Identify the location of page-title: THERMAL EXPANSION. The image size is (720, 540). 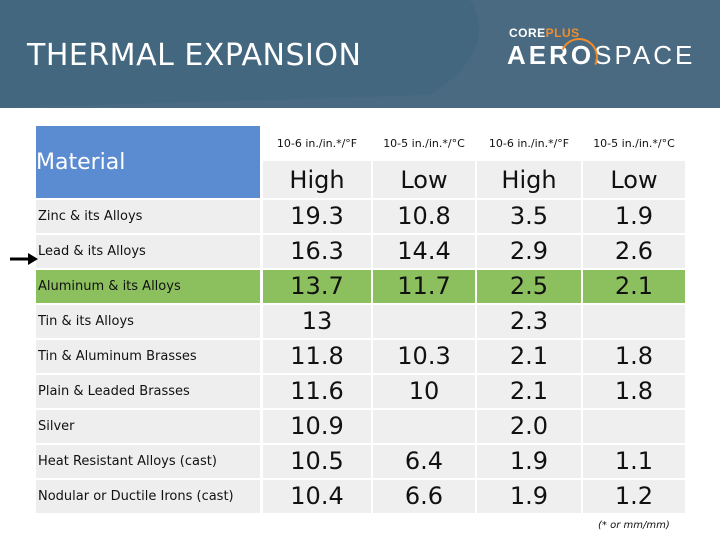
(194, 55).